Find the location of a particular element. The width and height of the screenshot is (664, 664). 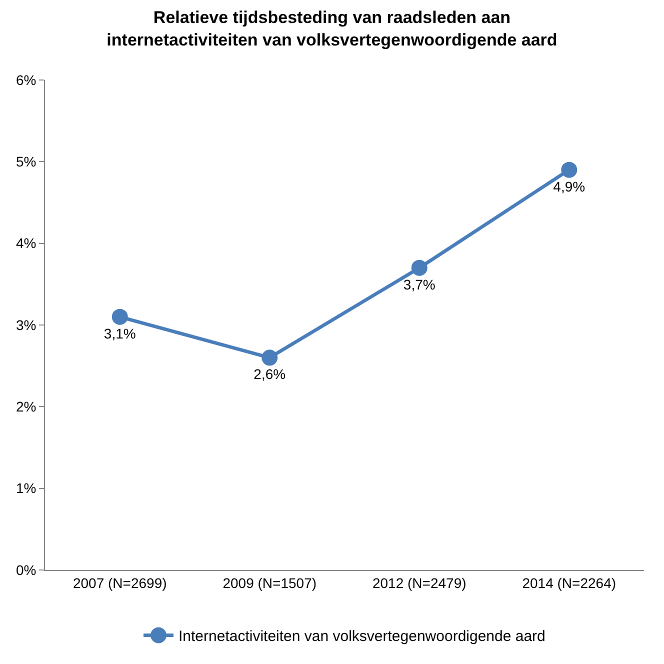

x-tick-label: 2007 (N=2699) is located at coordinates (119, 582).